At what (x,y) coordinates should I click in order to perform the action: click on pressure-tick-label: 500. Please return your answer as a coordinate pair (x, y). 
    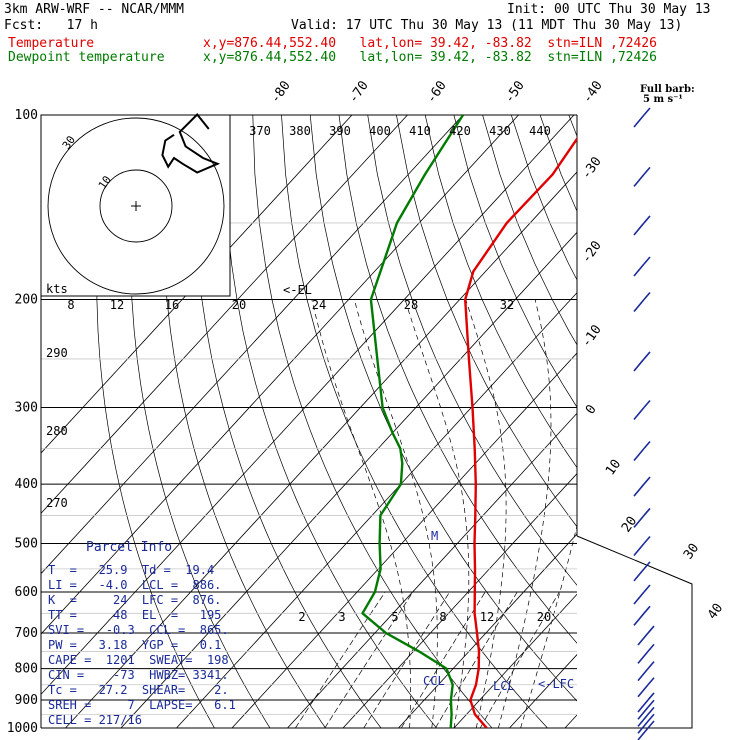
    Looking at the image, I should click on (26, 543).